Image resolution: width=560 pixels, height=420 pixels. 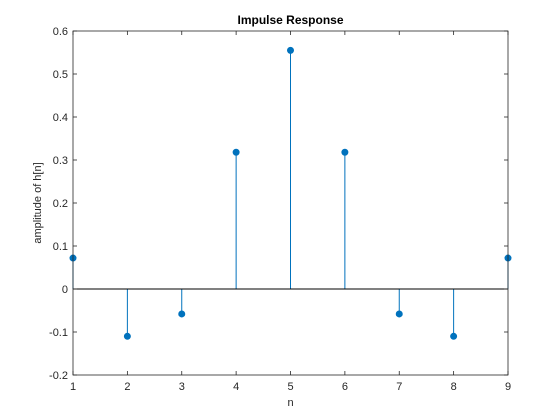 What do you see at coordinates (58, 376) in the screenshot?
I see `y-tick-label: -0.2` at bounding box center [58, 376].